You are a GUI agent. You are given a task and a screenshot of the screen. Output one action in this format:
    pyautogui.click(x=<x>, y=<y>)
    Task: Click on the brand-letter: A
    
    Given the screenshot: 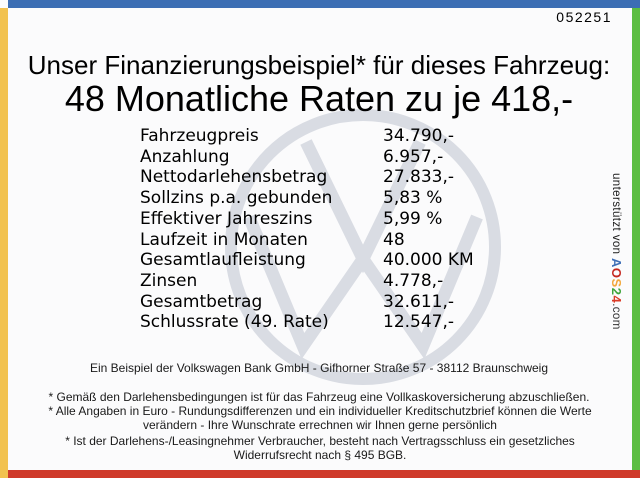 What is the action you would take?
    pyautogui.click(x=616, y=263)
    